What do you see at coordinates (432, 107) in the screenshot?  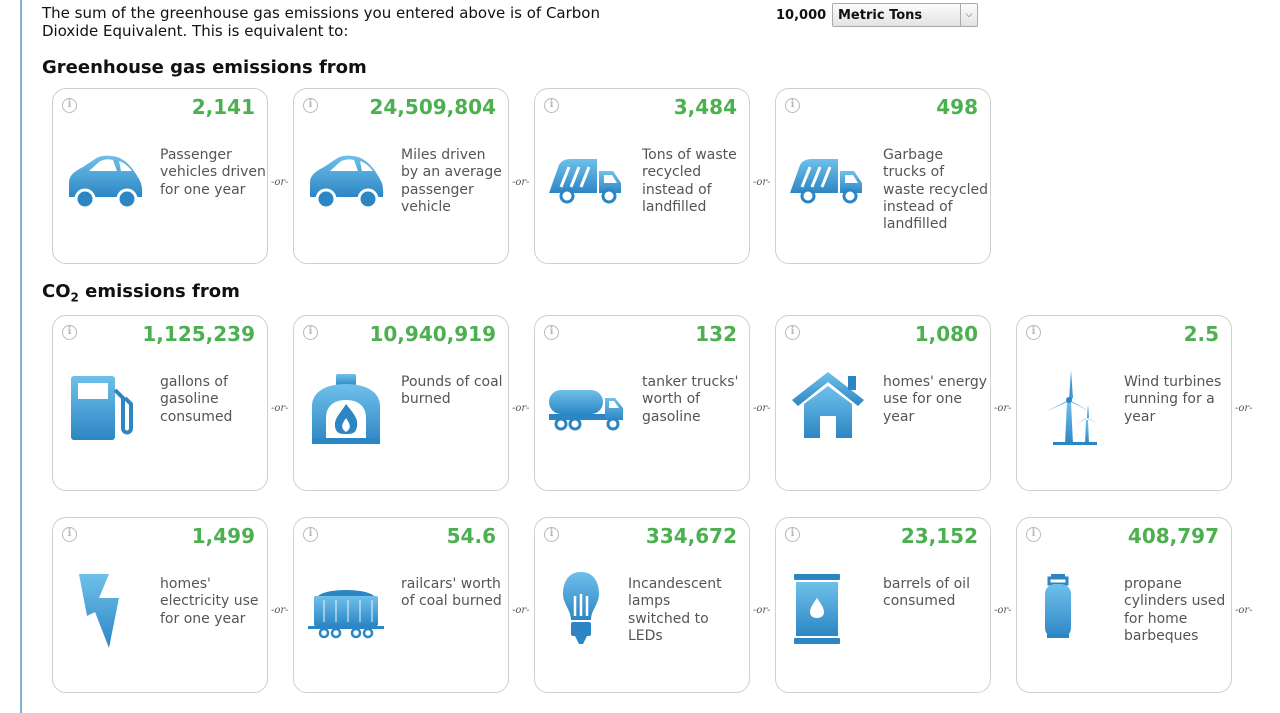 I see `card-value: 24,509,804` at bounding box center [432, 107].